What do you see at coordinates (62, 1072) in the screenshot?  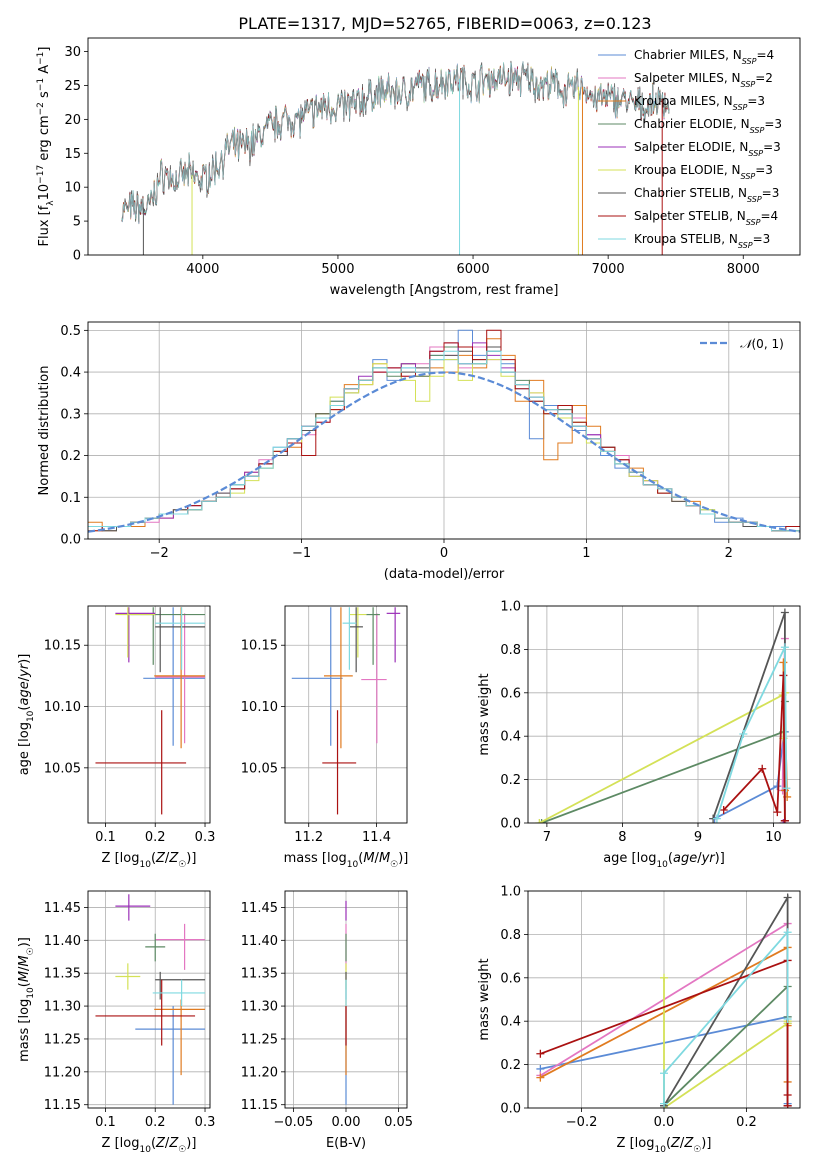 I see `mass_vs_Z-ytick-label: 11.20` at bounding box center [62, 1072].